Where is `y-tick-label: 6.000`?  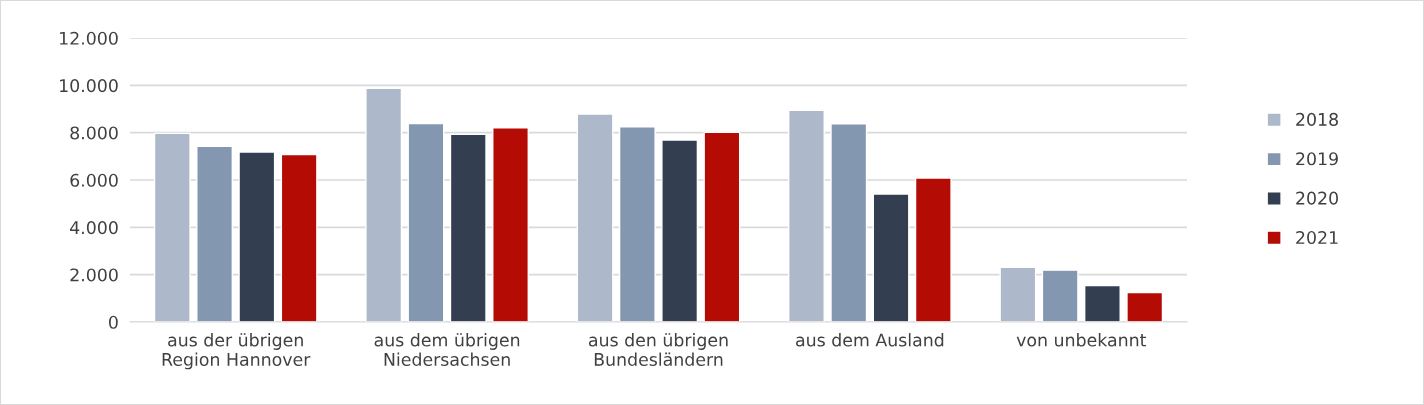 y-tick-label: 6.000 is located at coordinates (94, 180).